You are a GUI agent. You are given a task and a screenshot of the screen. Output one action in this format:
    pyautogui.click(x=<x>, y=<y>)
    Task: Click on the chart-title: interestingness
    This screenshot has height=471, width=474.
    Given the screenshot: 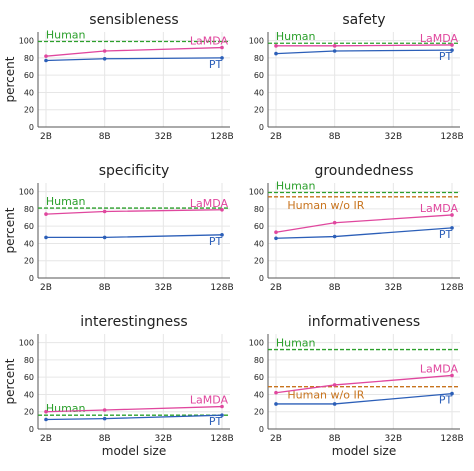 What is the action you would take?
    pyautogui.click(x=133, y=322)
    